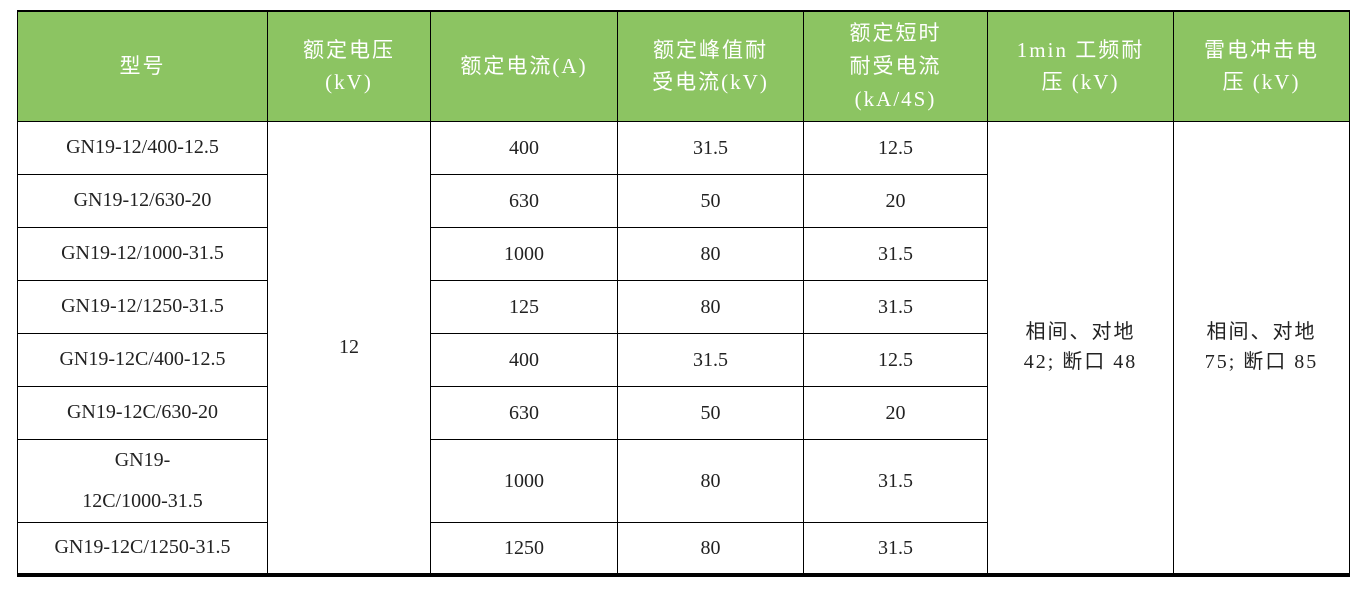 The image size is (1366, 590). Describe the element at coordinates (349, 66) in the screenshot. I see `header-rated-voltage: 额定电压 (kV)` at that location.